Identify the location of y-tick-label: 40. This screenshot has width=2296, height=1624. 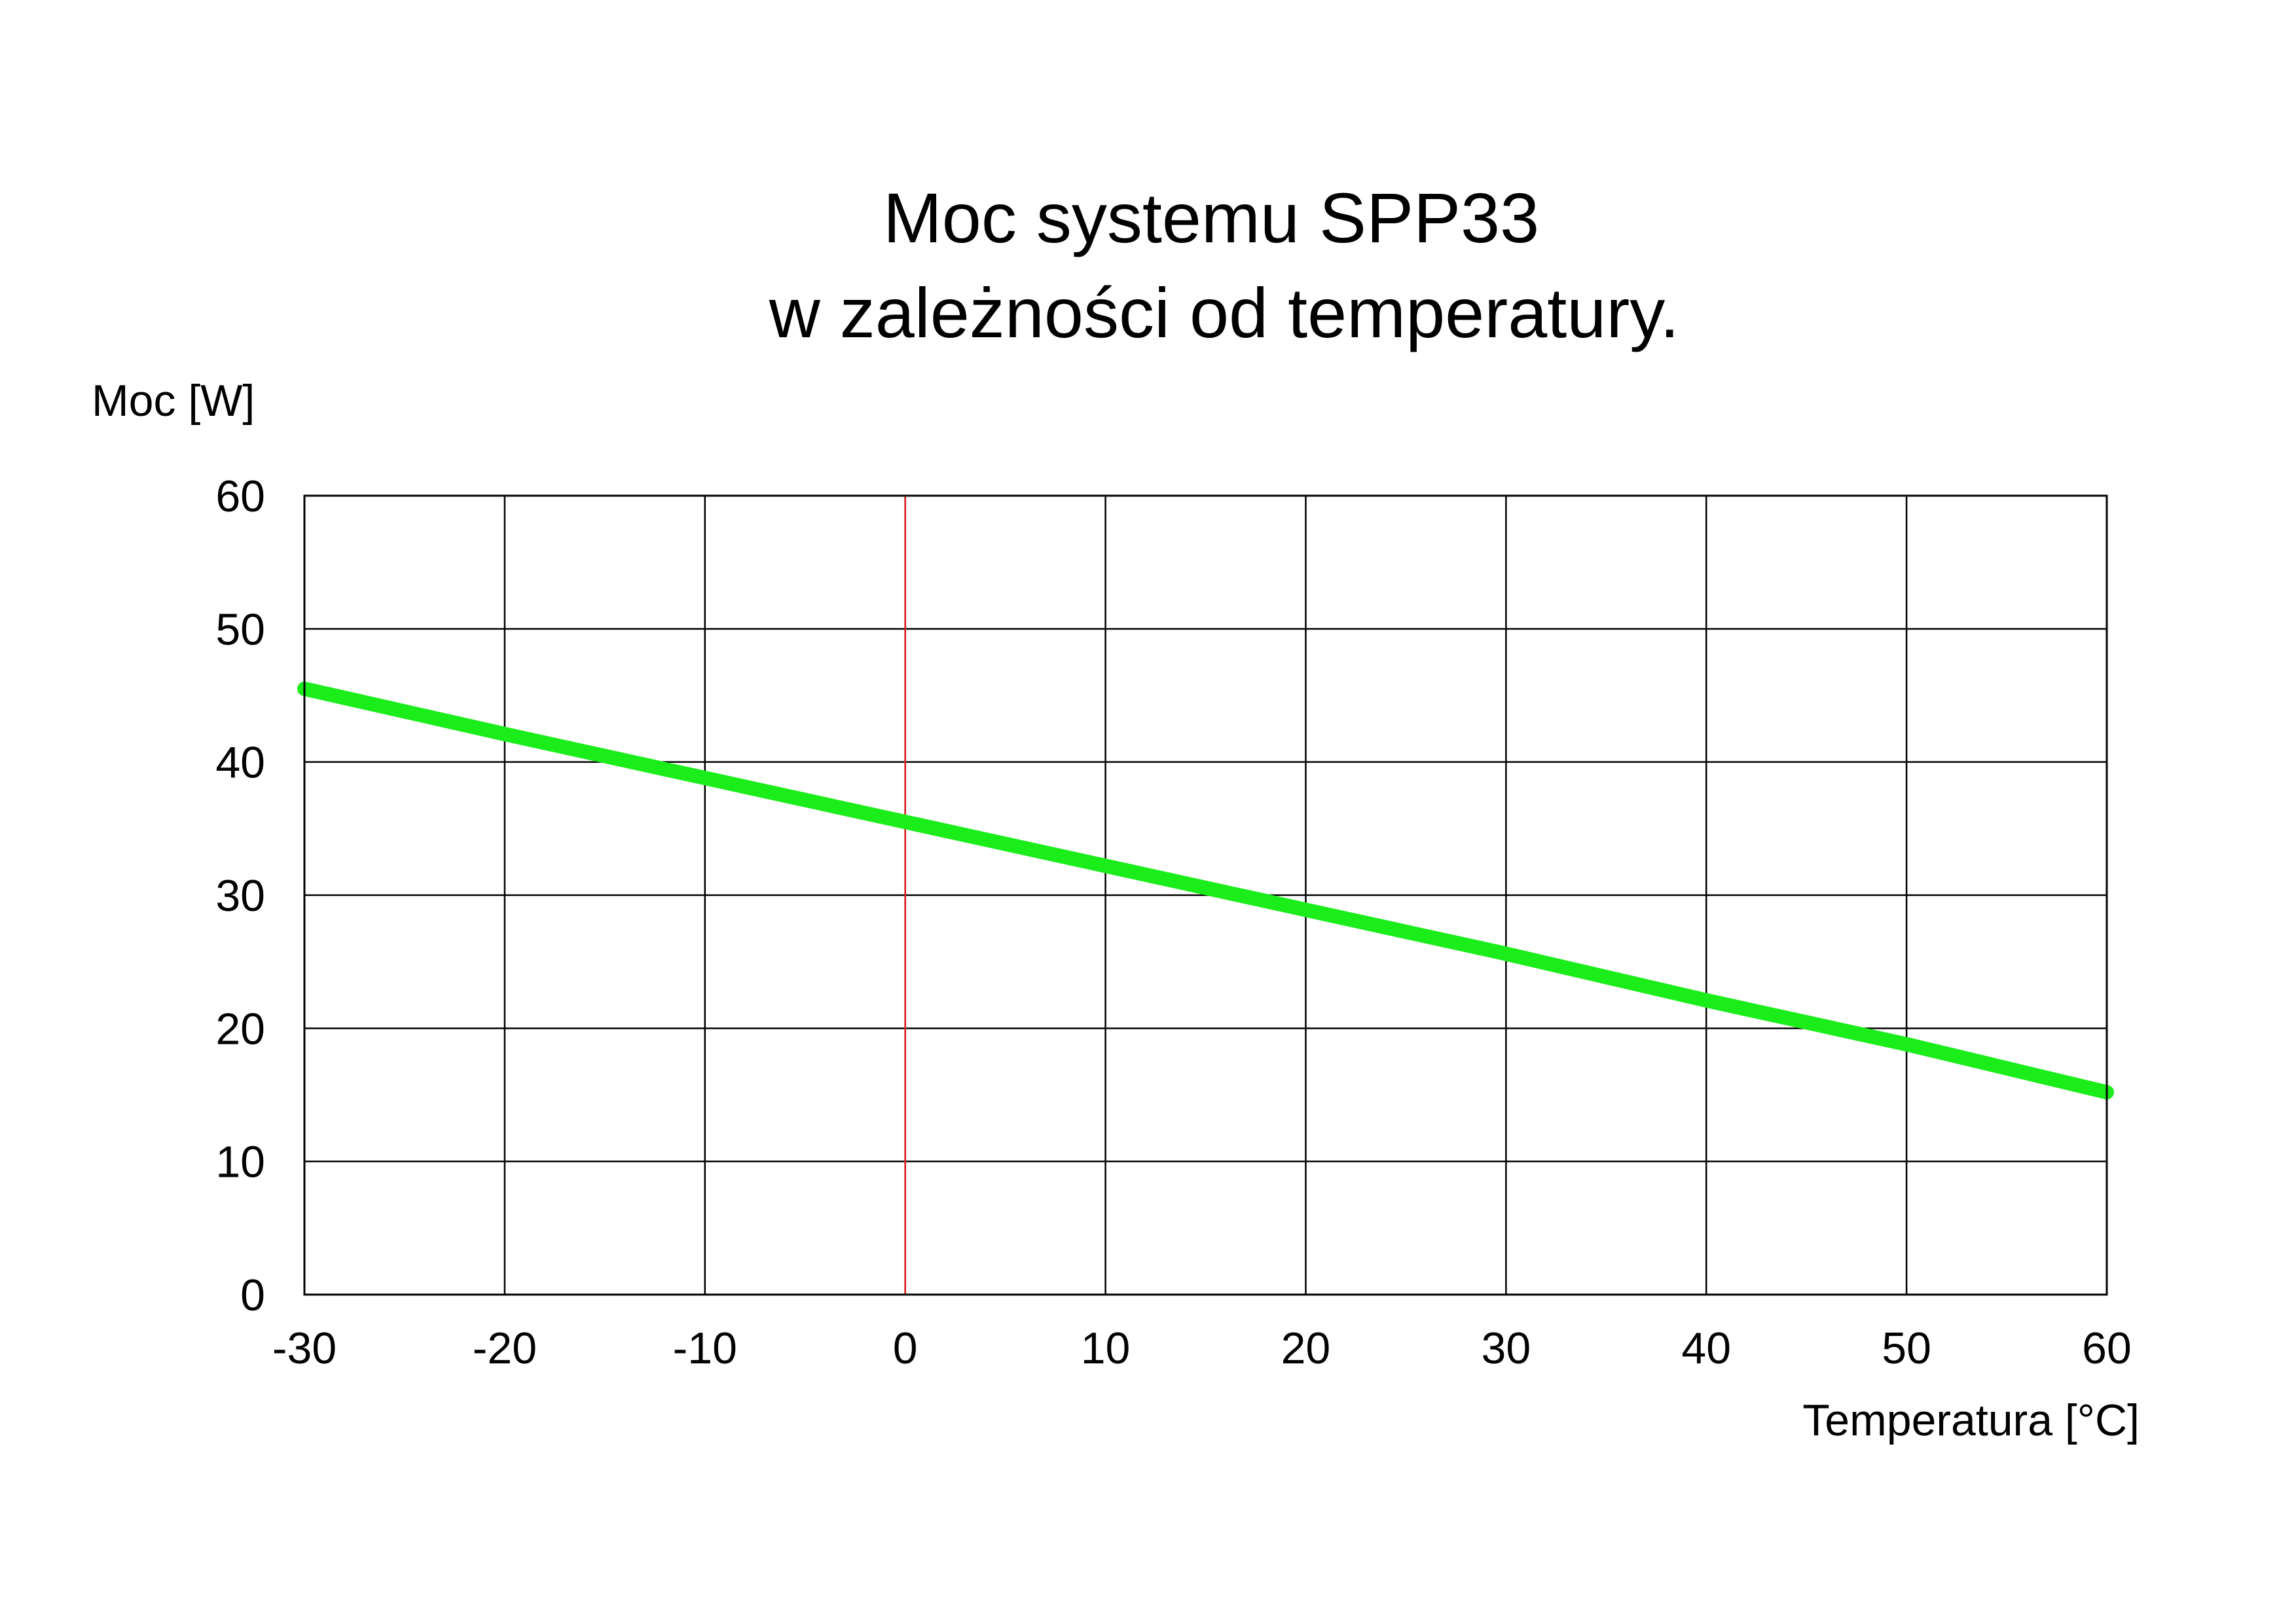
(240, 763).